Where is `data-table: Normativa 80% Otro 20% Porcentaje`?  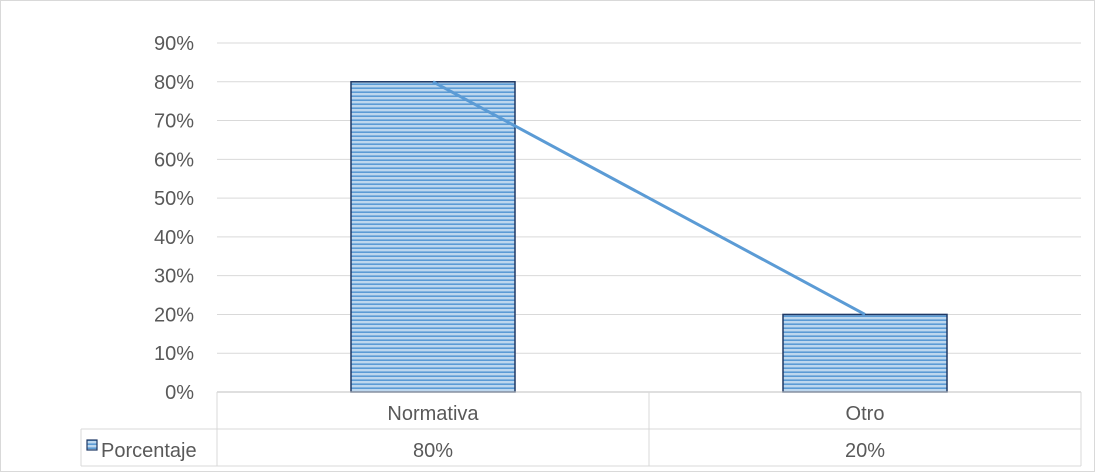 data-table: Normativa 80% Otro 20% Porcentaje is located at coordinates (581, 429).